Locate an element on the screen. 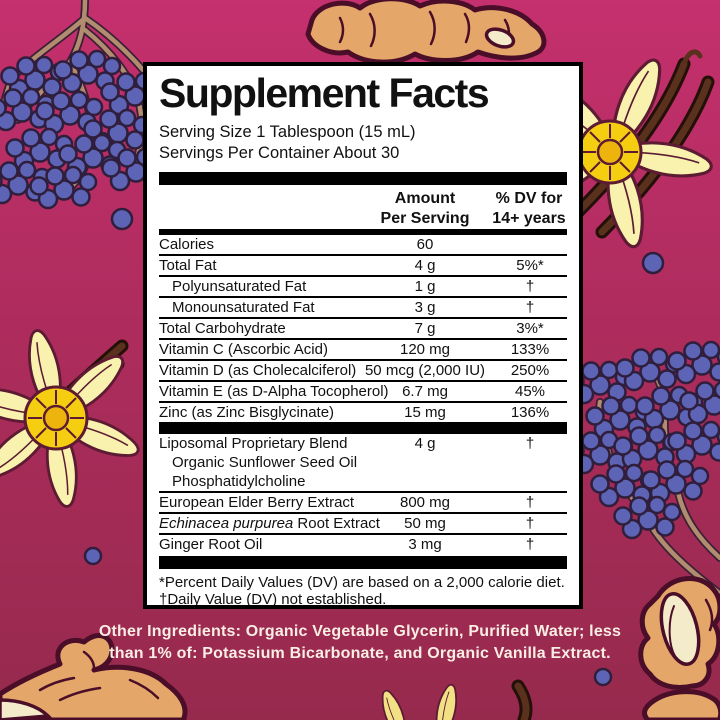 This screenshot has height=720, width=720. serving-size-text: Serving Size 1 Tablespoon (15 mL) is located at coordinates (287, 132).